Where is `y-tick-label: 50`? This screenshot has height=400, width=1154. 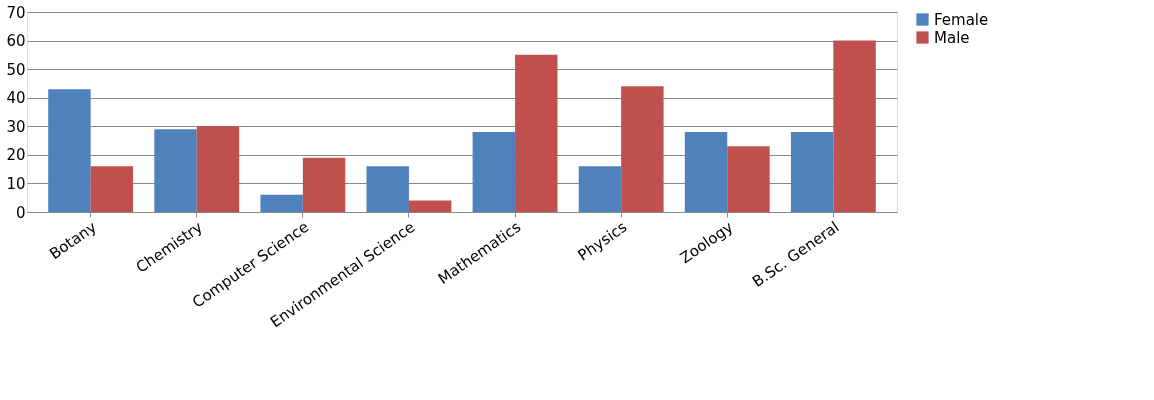 y-tick-label: 50 is located at coordinates (16, 69).